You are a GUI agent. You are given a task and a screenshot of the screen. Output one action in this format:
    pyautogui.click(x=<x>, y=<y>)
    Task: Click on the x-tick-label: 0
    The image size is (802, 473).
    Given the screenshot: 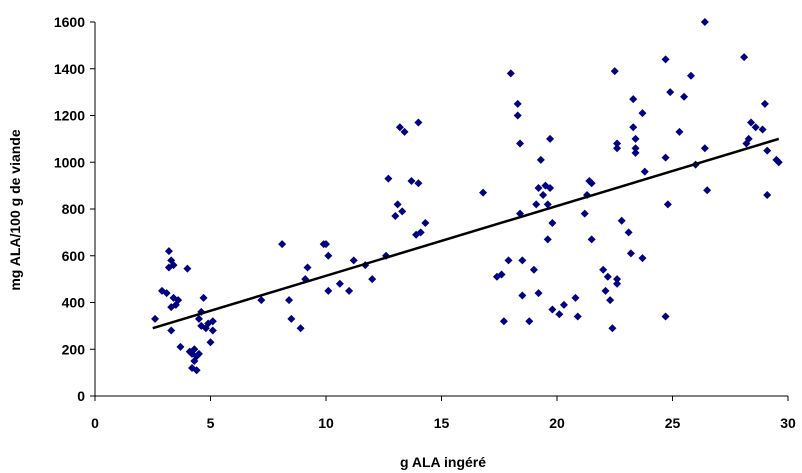 What is the action you would take?
    pyautogui.click(x=95, y=423)
    